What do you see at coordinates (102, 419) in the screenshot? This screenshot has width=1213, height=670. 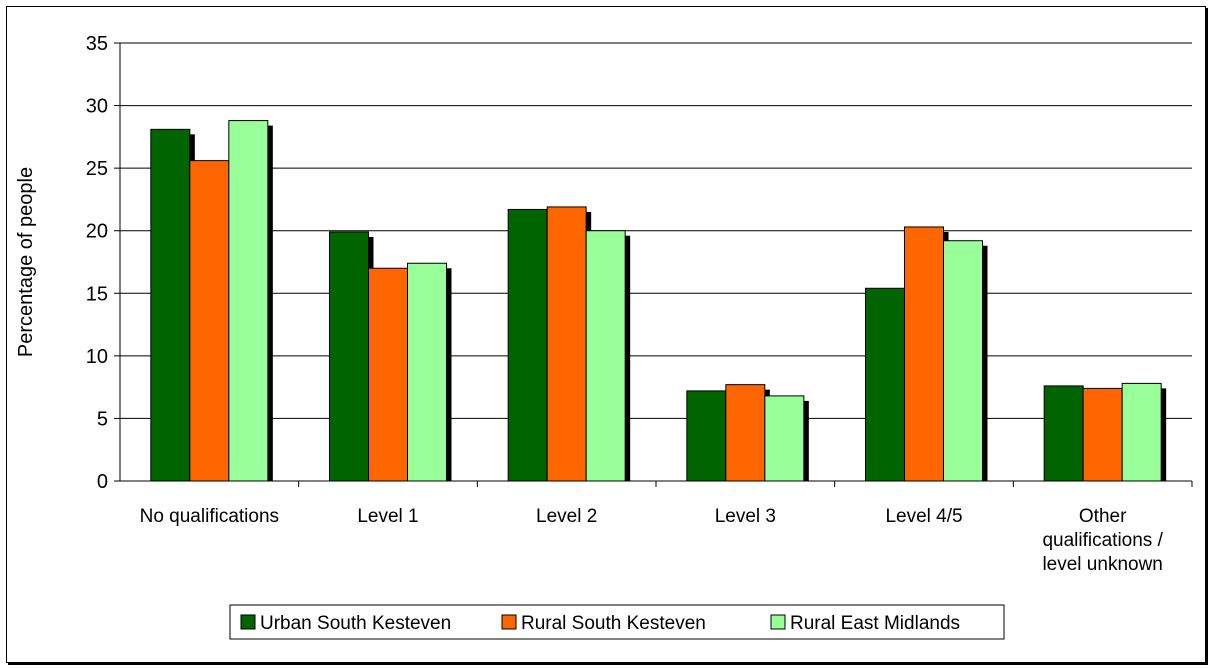 I see `y-tick-label: 5` at bounding box center [102, 419].